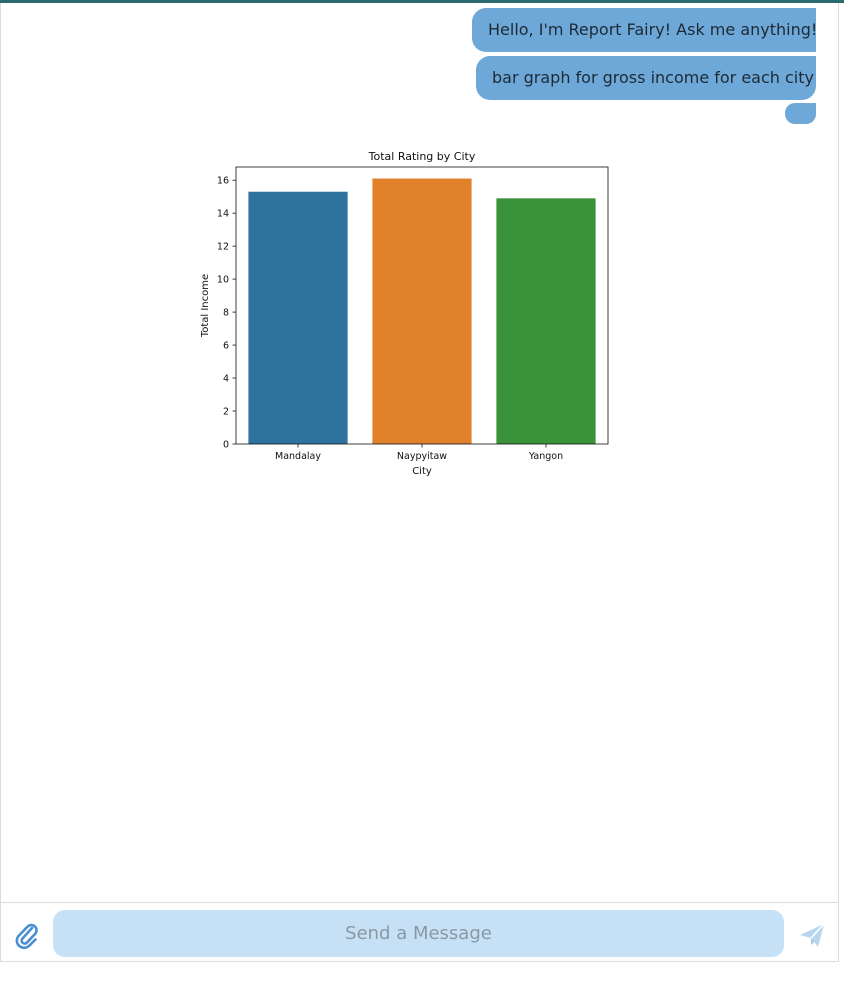 This screenshot has height=995, width=844. I want to click on message-input, so click(418, 933).